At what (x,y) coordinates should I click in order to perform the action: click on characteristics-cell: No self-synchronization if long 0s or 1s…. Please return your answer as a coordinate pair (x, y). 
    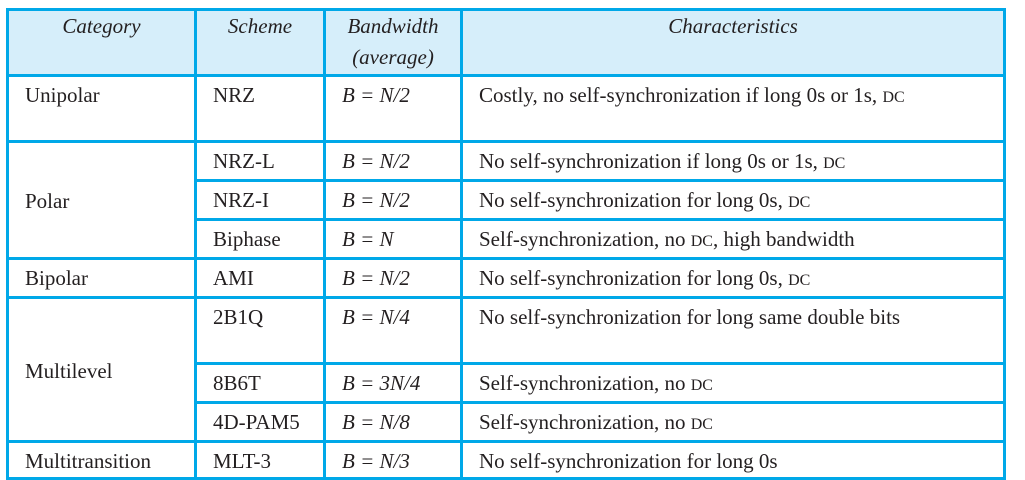
    Looking at the image, I should click on (733, 161).